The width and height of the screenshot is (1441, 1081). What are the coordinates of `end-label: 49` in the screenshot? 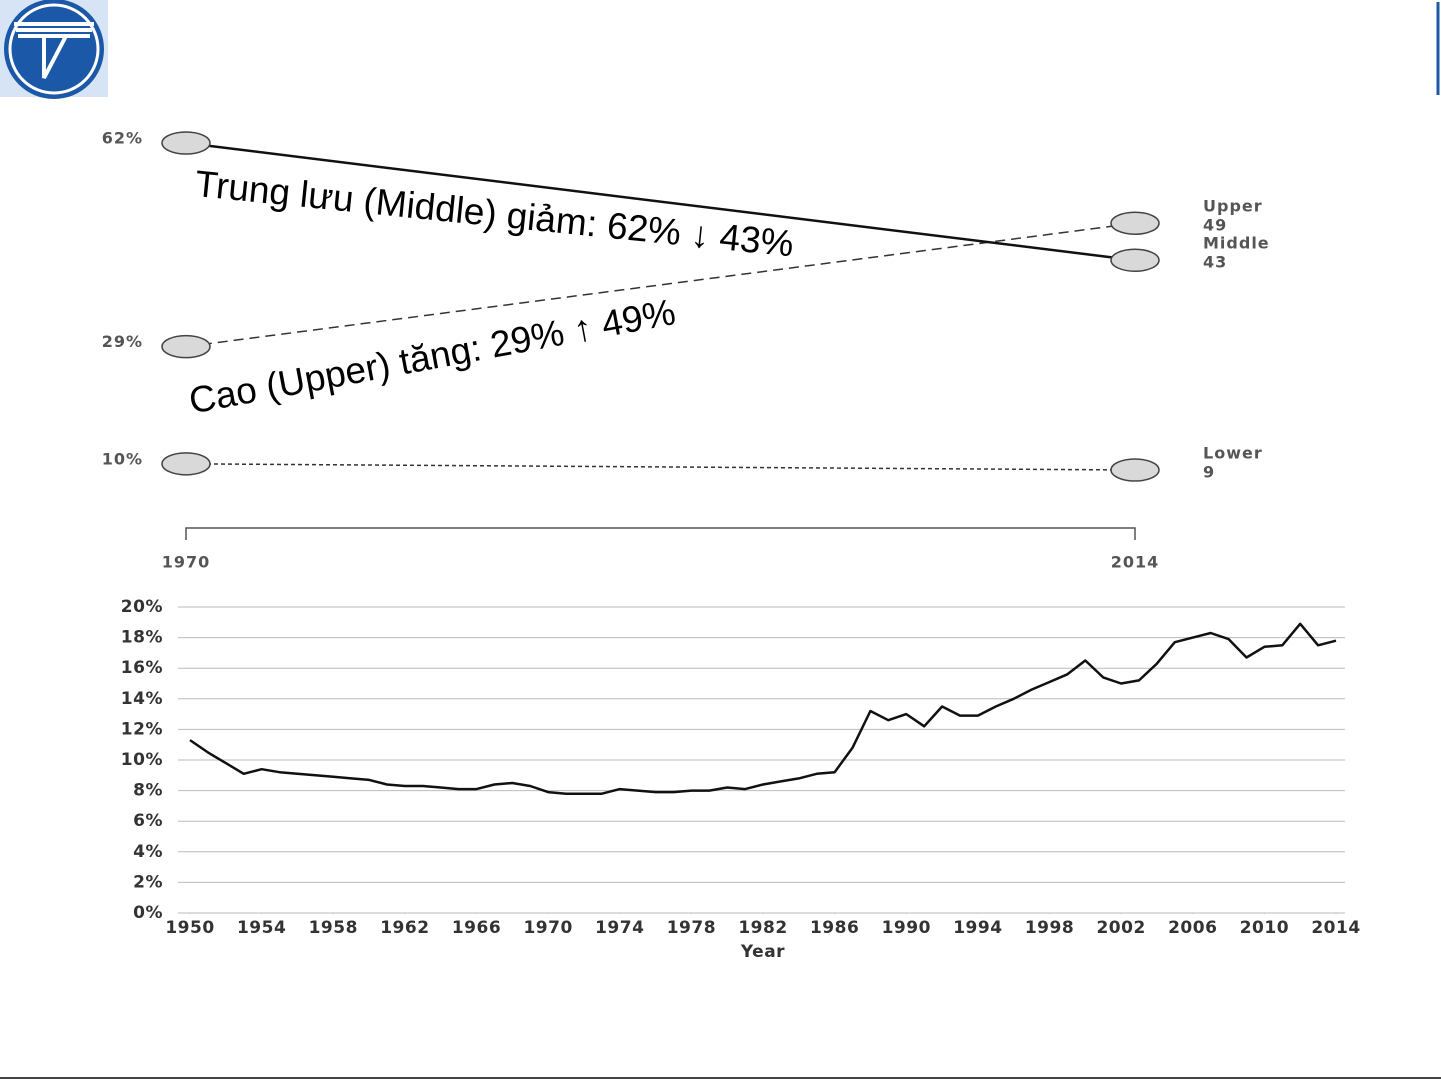 It's located at (1215, 225).